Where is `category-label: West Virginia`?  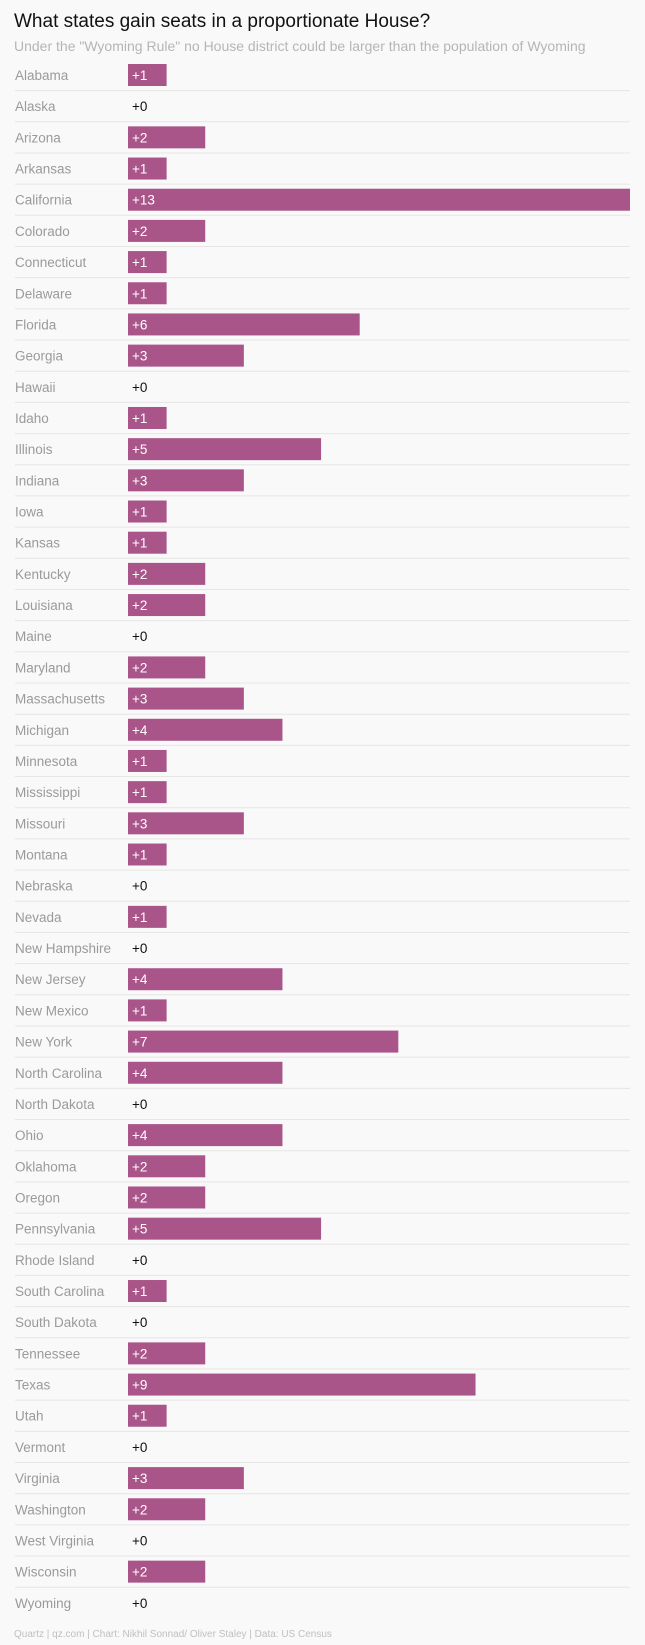 category-label: West Virginia is located at coordinates (55, 1540).